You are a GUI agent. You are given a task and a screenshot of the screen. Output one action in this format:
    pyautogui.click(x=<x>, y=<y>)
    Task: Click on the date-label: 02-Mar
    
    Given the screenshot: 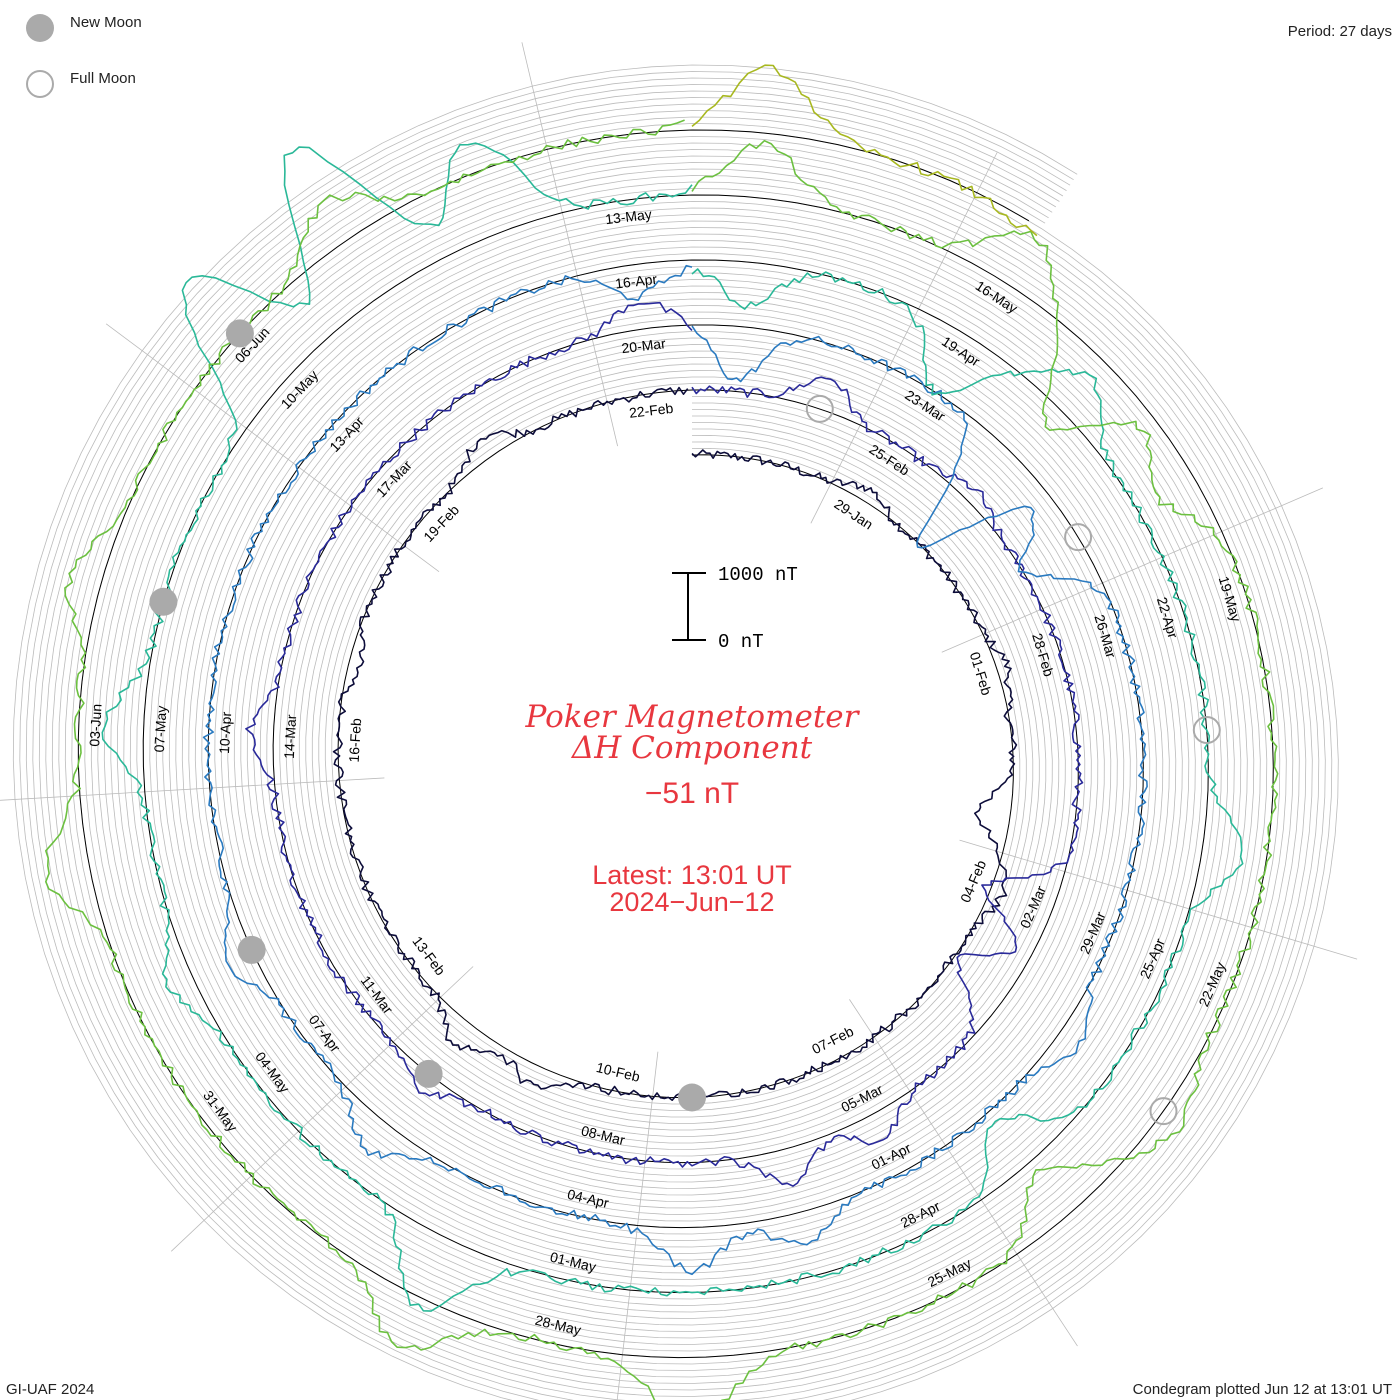 What is the action you would take?
    pyautogui.click(x=1033, y=906)
    